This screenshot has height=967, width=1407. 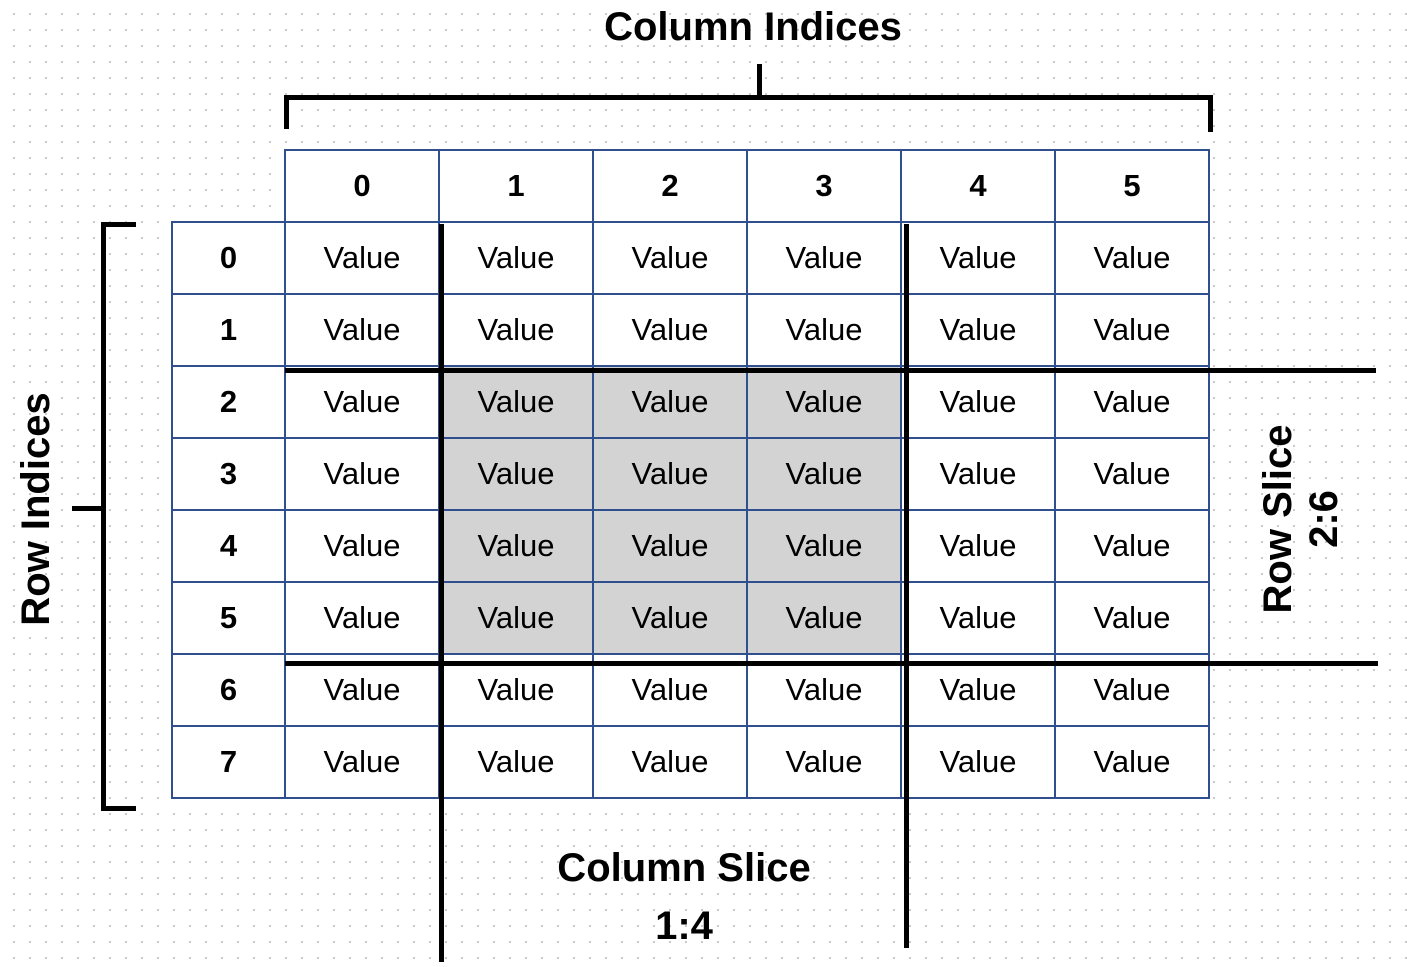 I want to click on table-row: 2 Value Value Value Value Value Value, so click(x=690, y=402).